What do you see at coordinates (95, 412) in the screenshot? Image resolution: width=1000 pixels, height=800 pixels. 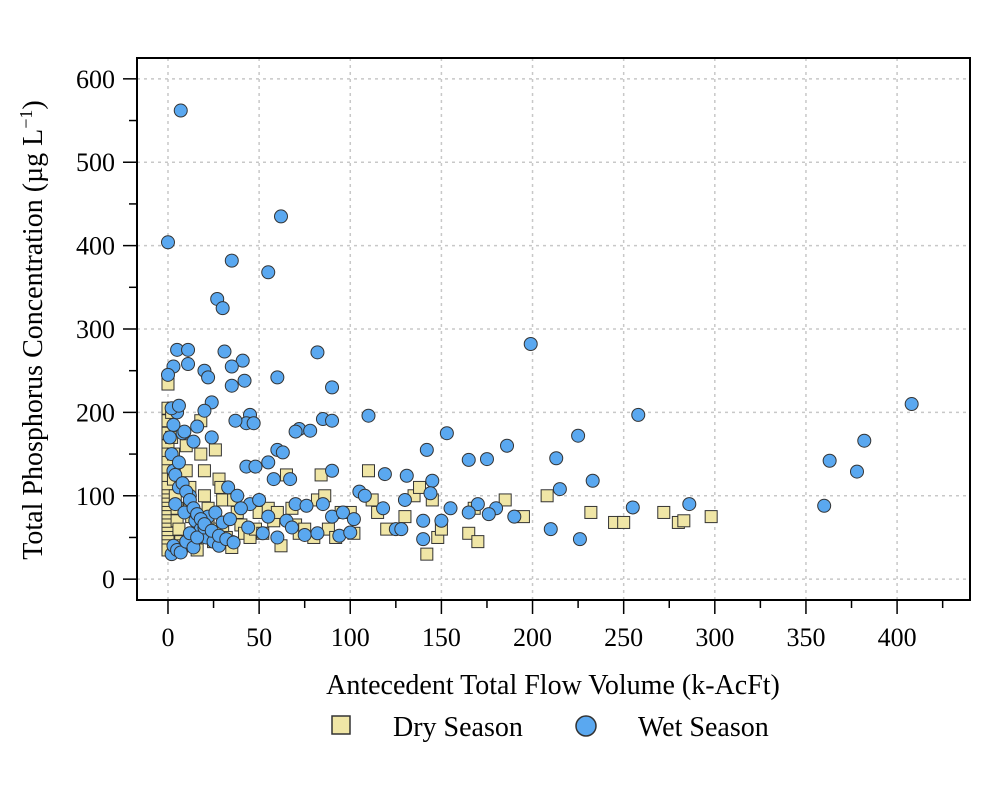 I see `y-tick-label: 200` at bounding box center [95, 412].